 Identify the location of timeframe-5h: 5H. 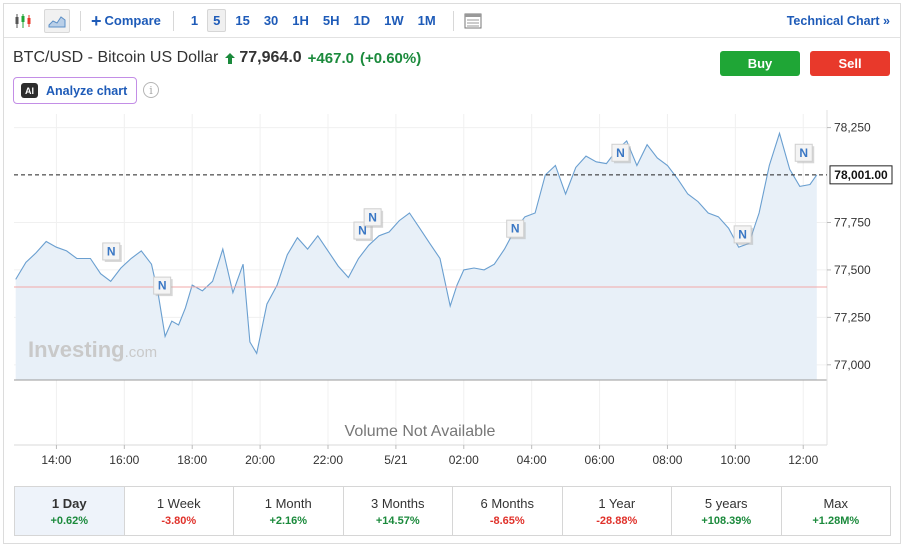
(331, 20).